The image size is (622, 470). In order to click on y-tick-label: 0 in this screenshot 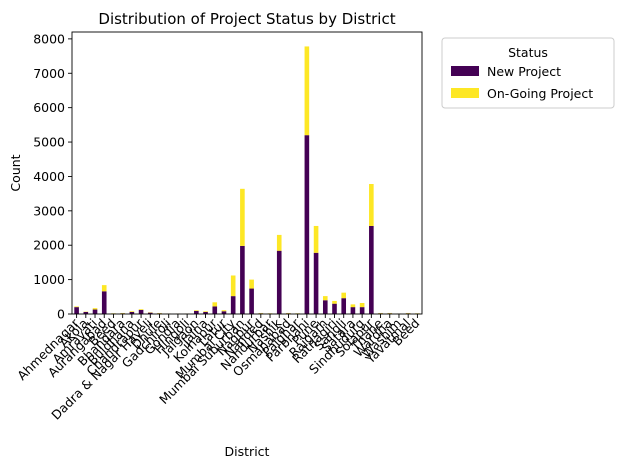, I will do `click(61, 314)`.